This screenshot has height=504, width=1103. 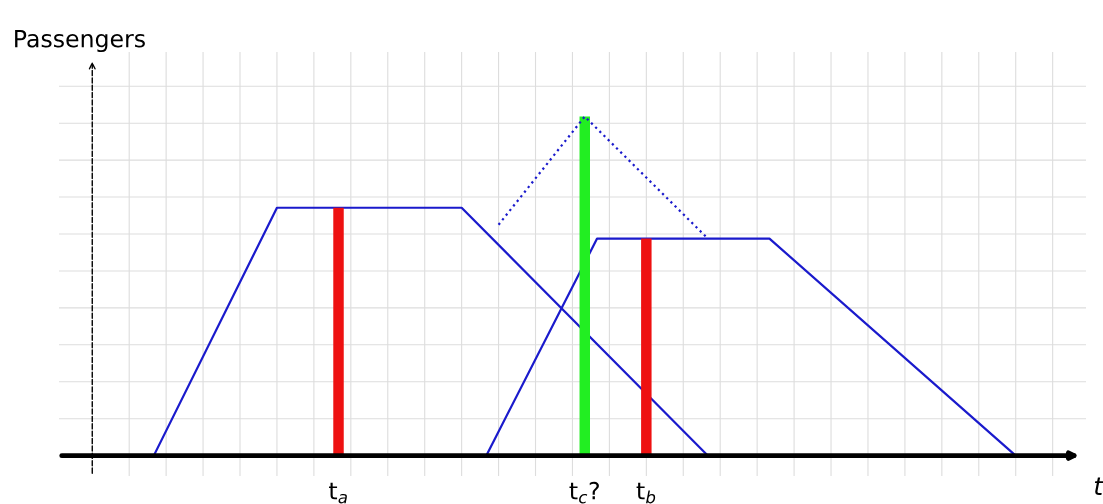 What do you see at coordinates (646, 493) in the screenshot?
I see `x-tick-label: t$_{b}$` at bounding box center [646, 493].